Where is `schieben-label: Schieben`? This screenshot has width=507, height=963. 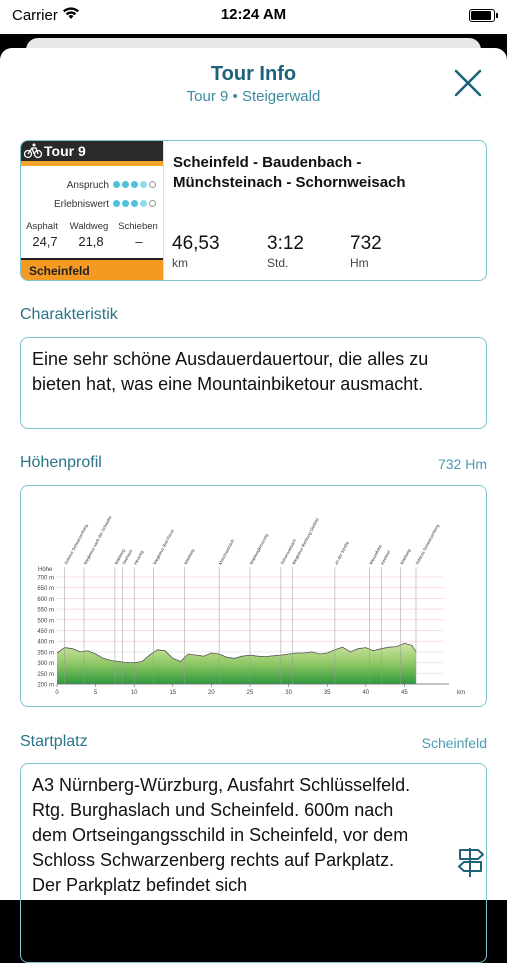
schieben-label: Schieben is located at coordinates (138, 226).